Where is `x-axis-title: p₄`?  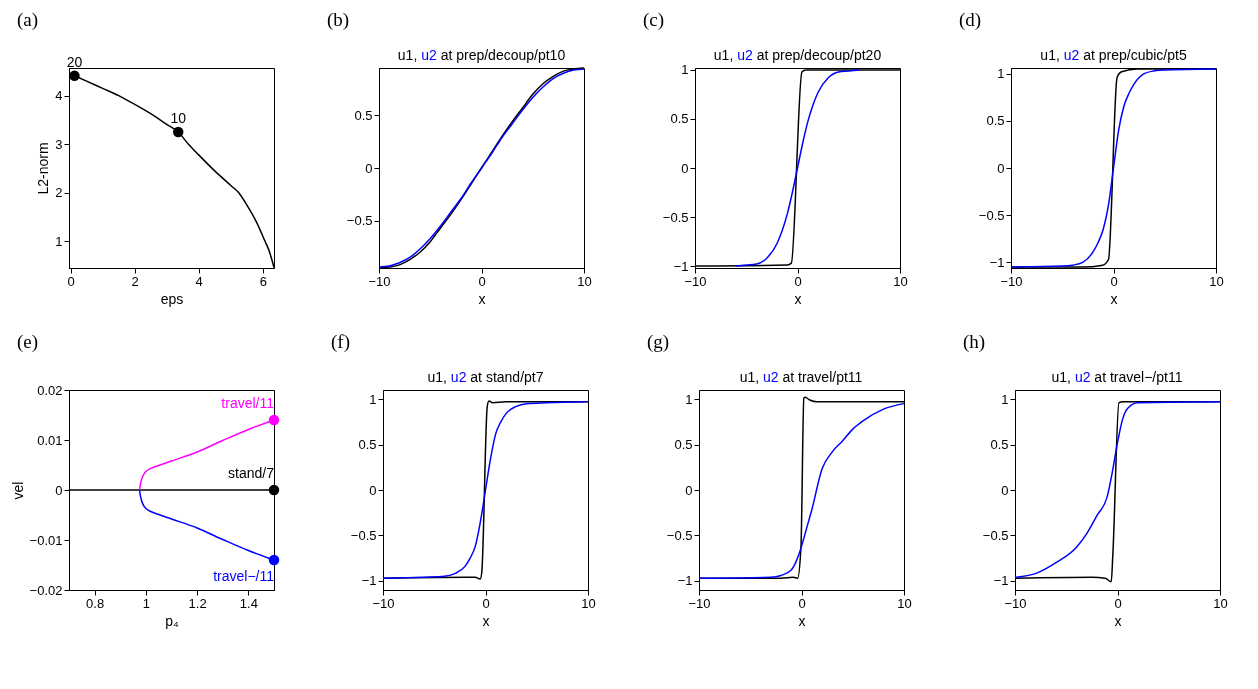
x-axis-title: p₄ is located at coordinates (172, 620).